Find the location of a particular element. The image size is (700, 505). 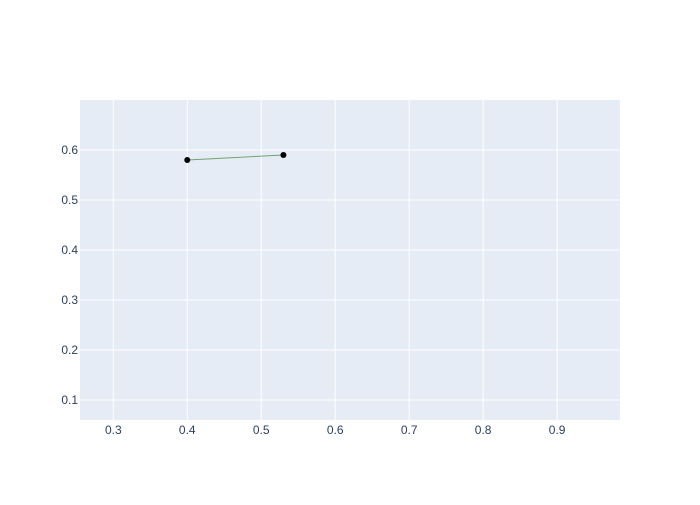

x-tick-label: 0.9 is located at coordinates (557, 430).